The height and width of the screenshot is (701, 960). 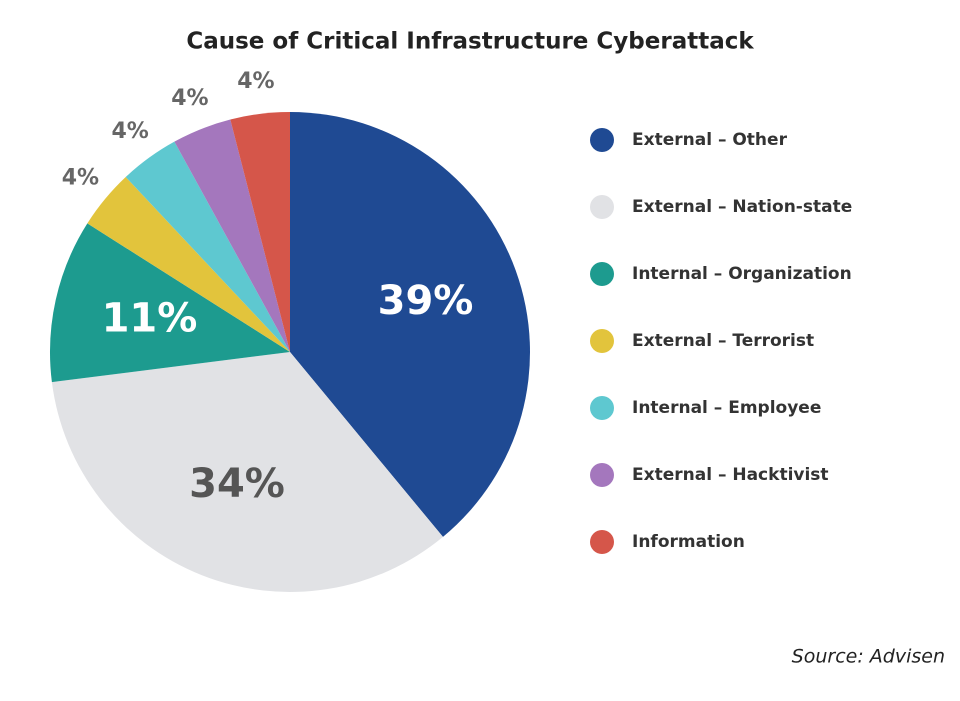 What do you see at coordinates (150, 319) in the screenshot?
I see `data-label: 11%` at bounding box center [150, 319].